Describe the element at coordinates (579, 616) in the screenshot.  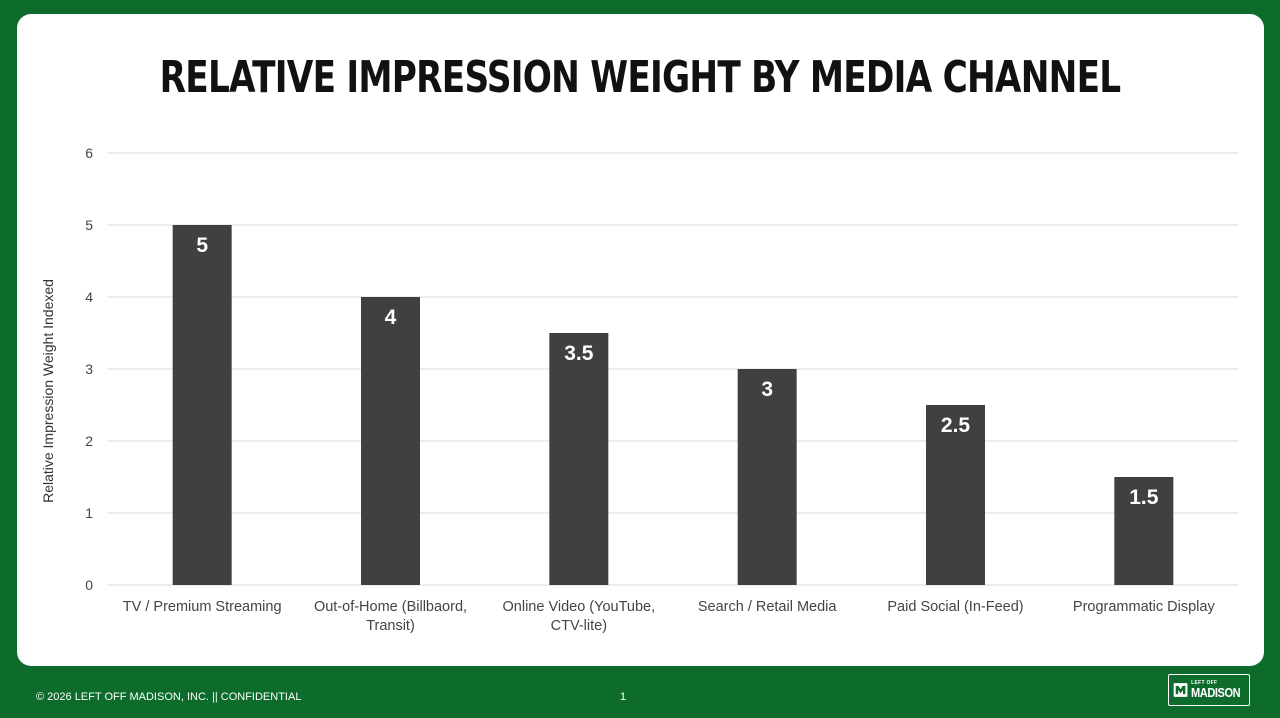
I see `x-tick-label: Online Video (YouTube, CTV-lite)` at that location.